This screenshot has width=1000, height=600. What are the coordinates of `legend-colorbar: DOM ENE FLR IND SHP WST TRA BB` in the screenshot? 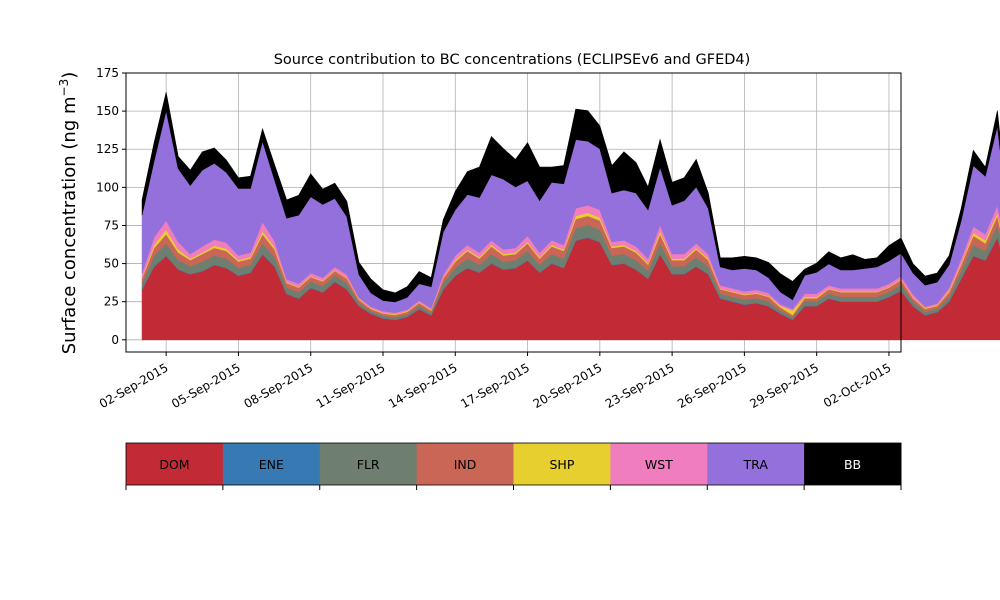 It's located at (513, 466).